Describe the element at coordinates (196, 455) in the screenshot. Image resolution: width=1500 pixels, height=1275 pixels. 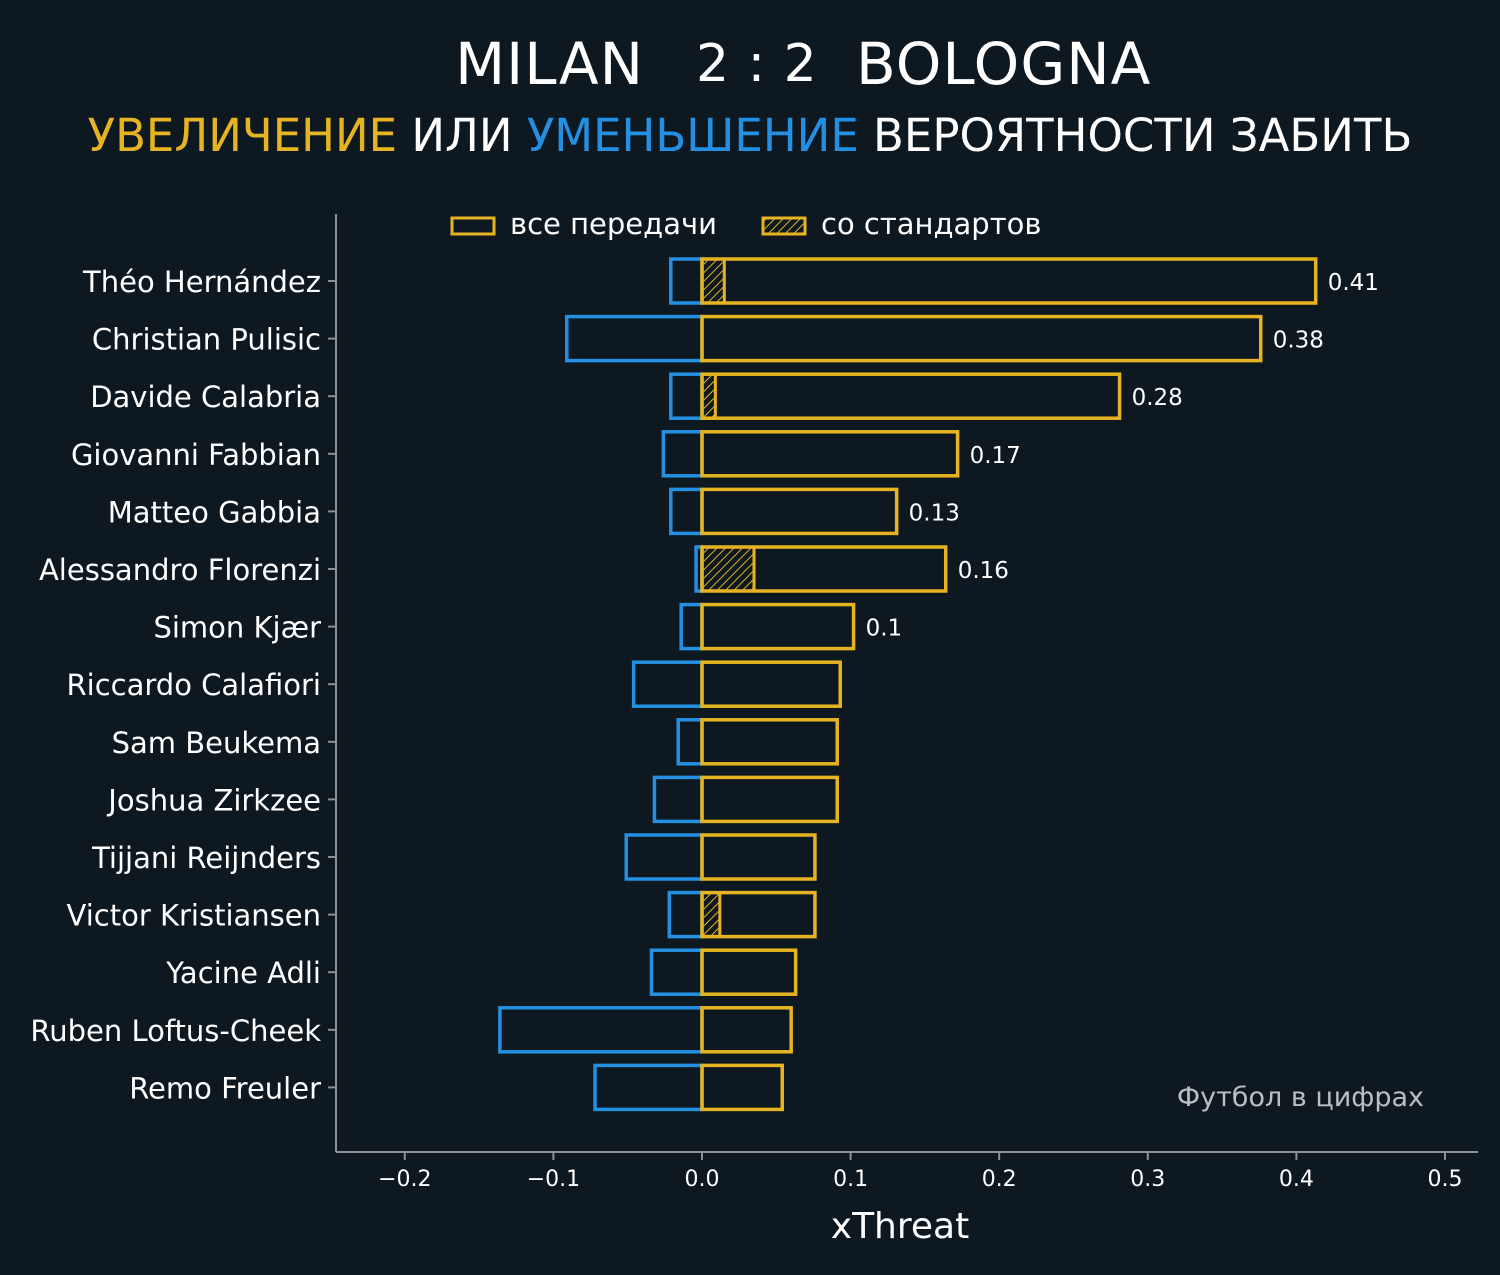
I see `player-label: Giovanni Fabbian` at that location.